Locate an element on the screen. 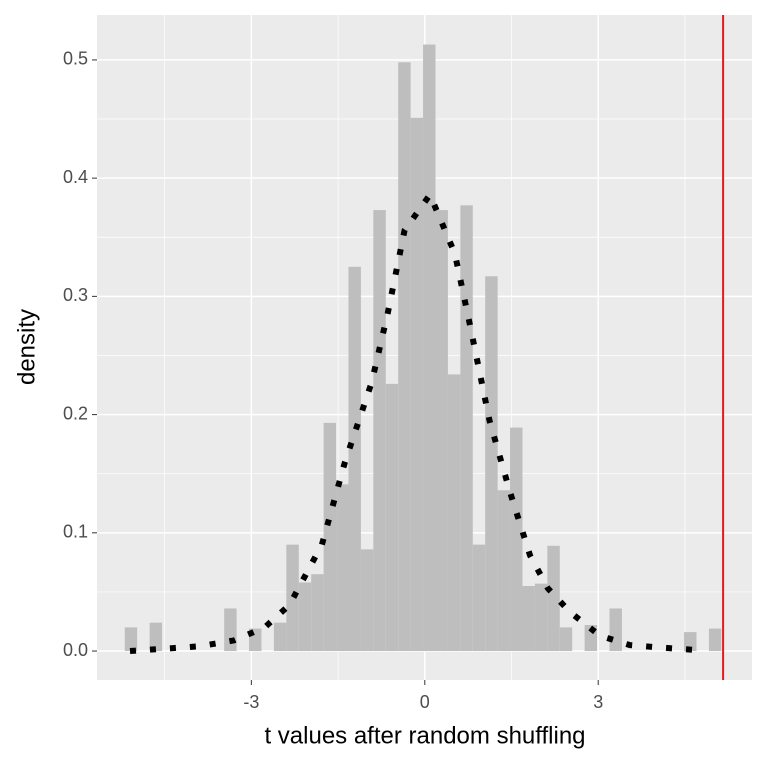 The image size is (768, 768). x-tick-label: 3 is located at coordinates (598, 702).